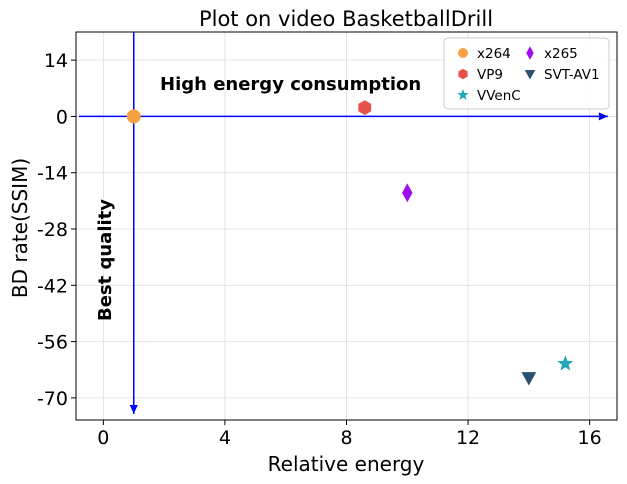 The width and height of the screenshot is (627, 484). What do you see at coordinates (565, 363) in the screenshot?
I see `data-point-vvenc` at bounding box center [565, 363].